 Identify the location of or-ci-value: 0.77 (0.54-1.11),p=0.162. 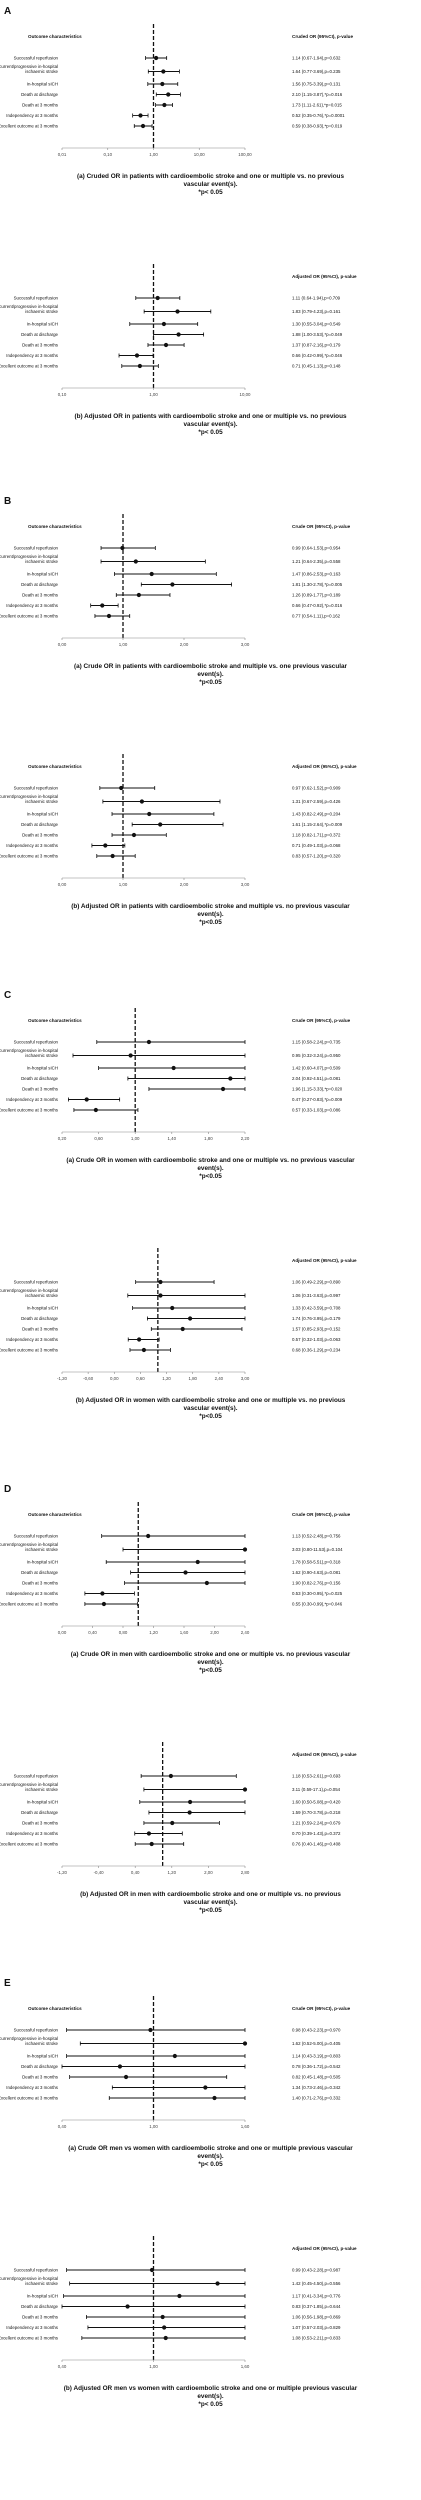
(316, 616).